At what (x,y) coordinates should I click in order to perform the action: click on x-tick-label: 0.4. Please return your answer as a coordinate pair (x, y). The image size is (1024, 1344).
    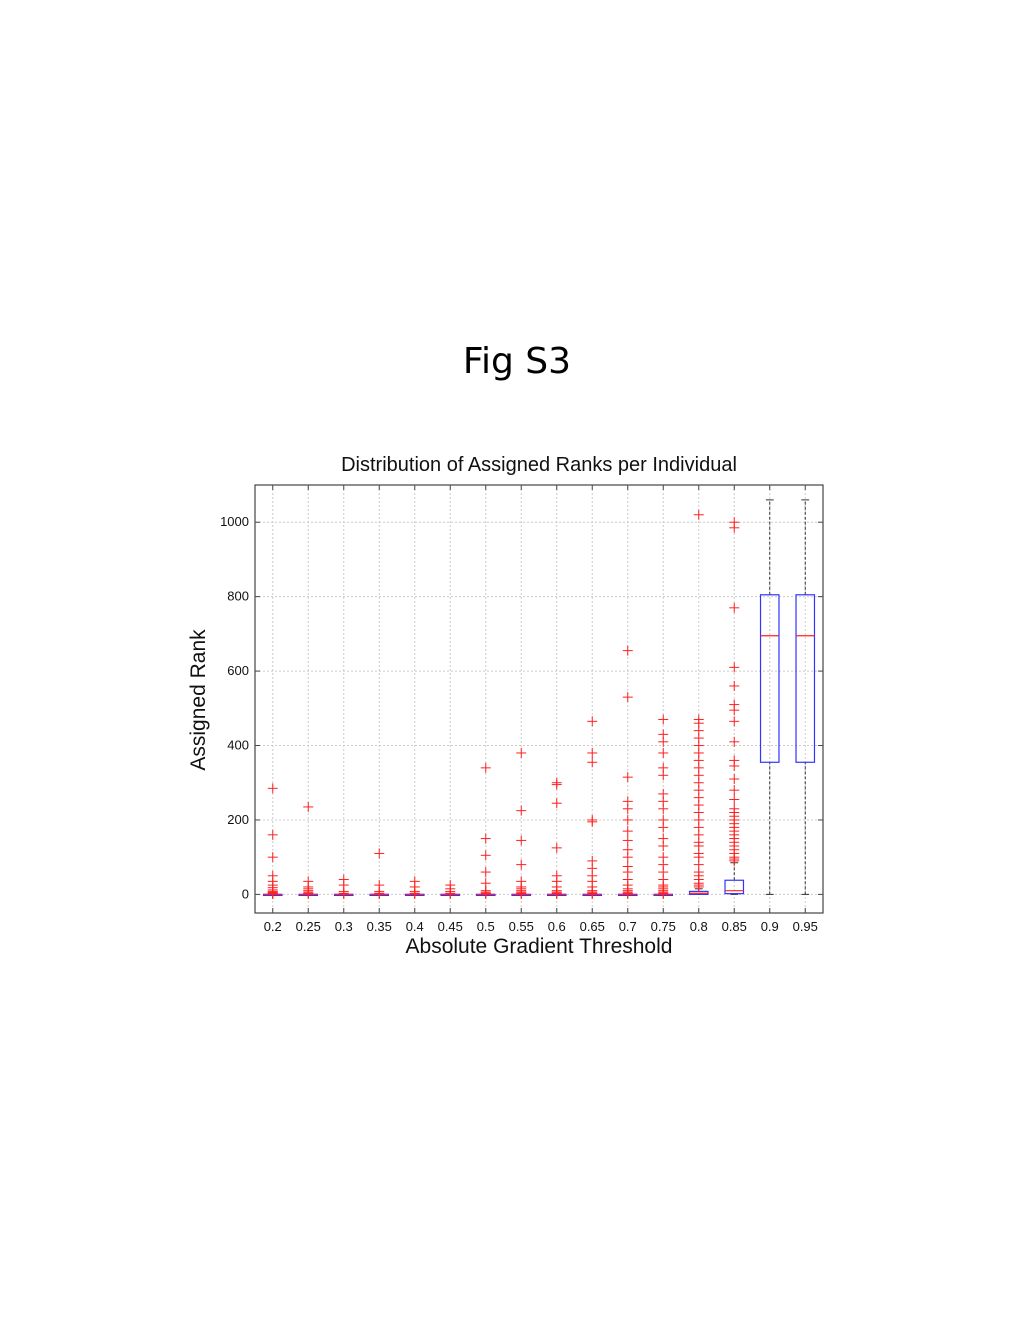
    Looking at the image, I should click on (415, 926).